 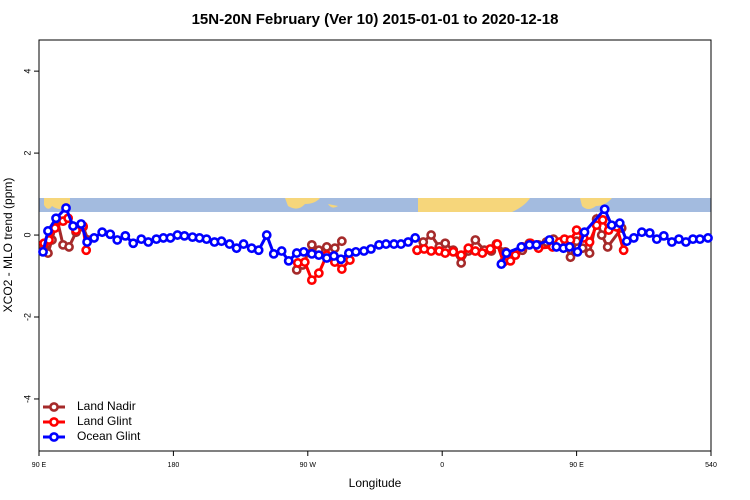 What do you see at coordinates (109, 436) in the screenshot?
I see `legend-label: Ocean Glint` at bounding box center [109, 436].